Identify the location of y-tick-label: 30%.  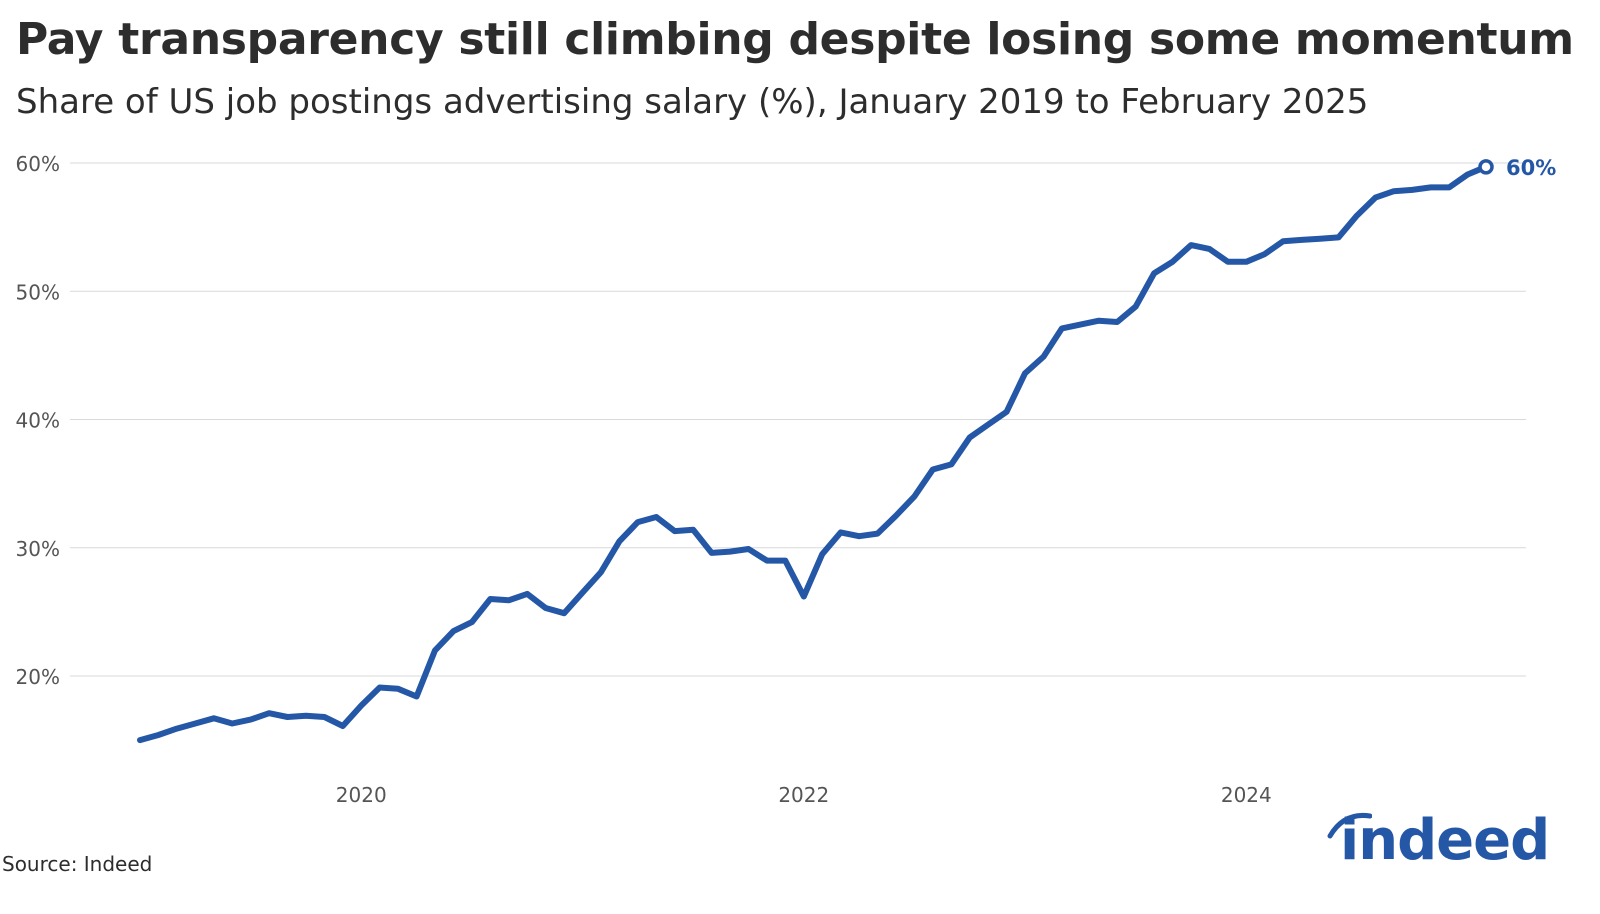
(38, 549).